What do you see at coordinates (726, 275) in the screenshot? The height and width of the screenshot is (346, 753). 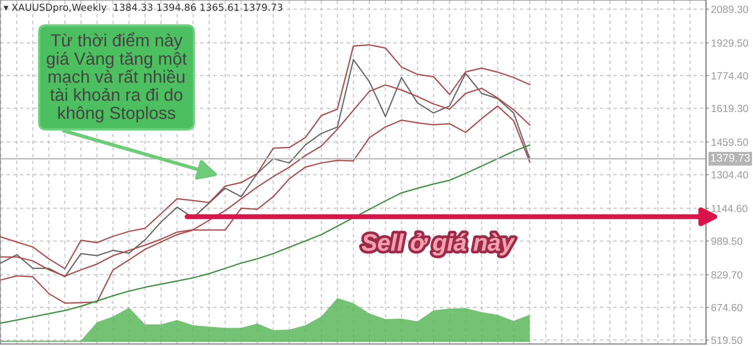 I see `y-tick-label: 829.70` at bounding box center [726, 275].